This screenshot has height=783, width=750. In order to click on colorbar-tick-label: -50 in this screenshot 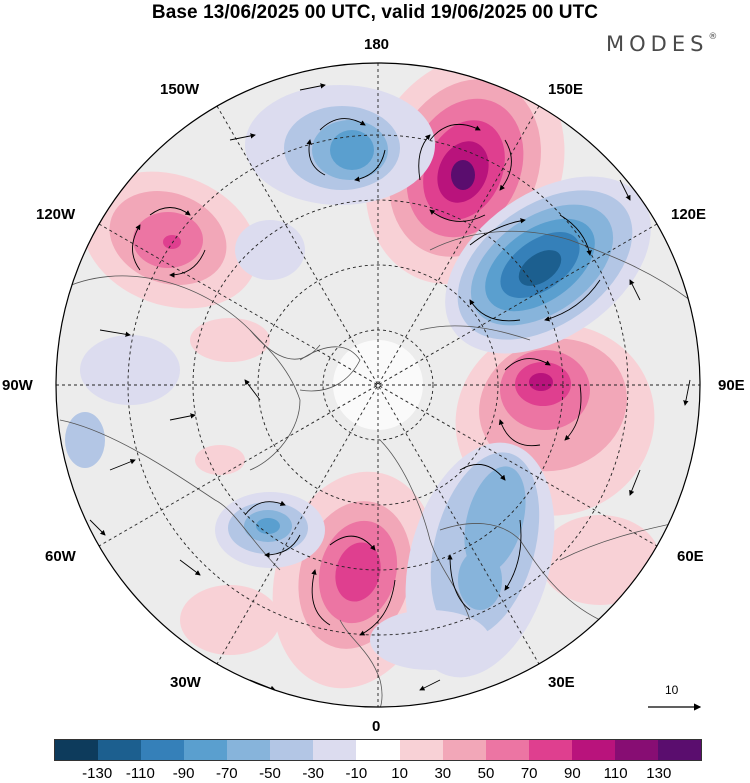, I will do `click(270, 773)`.